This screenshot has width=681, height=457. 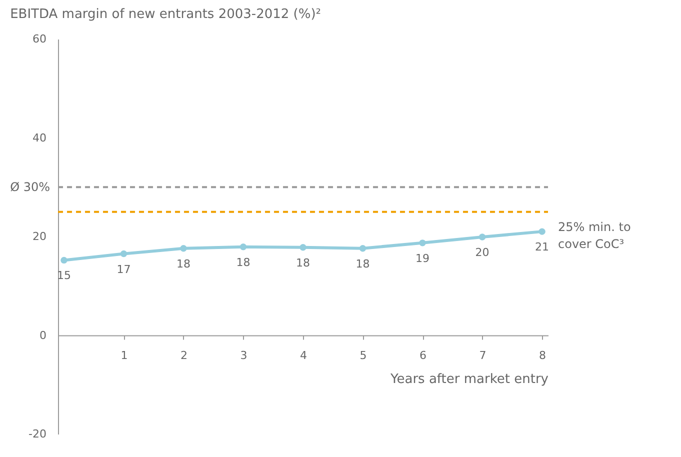 What do you see at coordinates (482, 355) in the screenshot?
I see `x-tick-label: 7` at bounding box center [482, 355].